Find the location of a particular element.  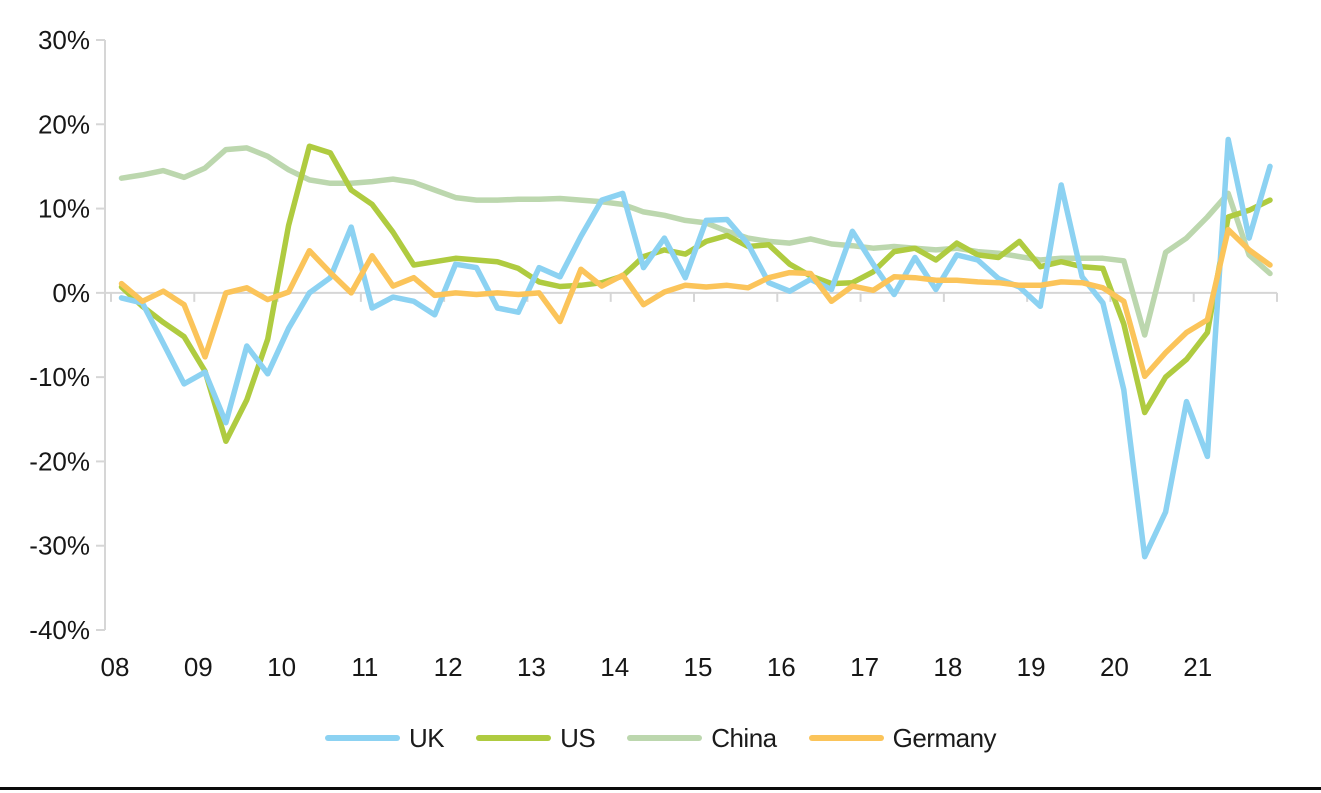

y-axis-label: 0% is located at coordinates (71, 293).